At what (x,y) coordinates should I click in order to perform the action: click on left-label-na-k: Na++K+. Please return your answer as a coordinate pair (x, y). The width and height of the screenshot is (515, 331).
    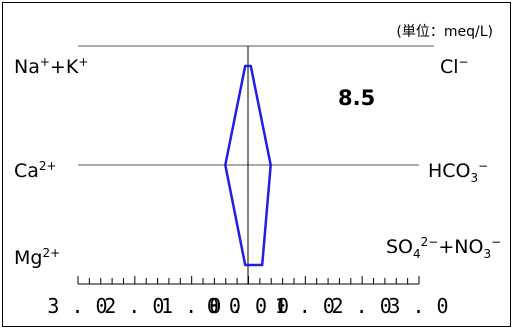
    Looking at the image, I should click on (51, 66).